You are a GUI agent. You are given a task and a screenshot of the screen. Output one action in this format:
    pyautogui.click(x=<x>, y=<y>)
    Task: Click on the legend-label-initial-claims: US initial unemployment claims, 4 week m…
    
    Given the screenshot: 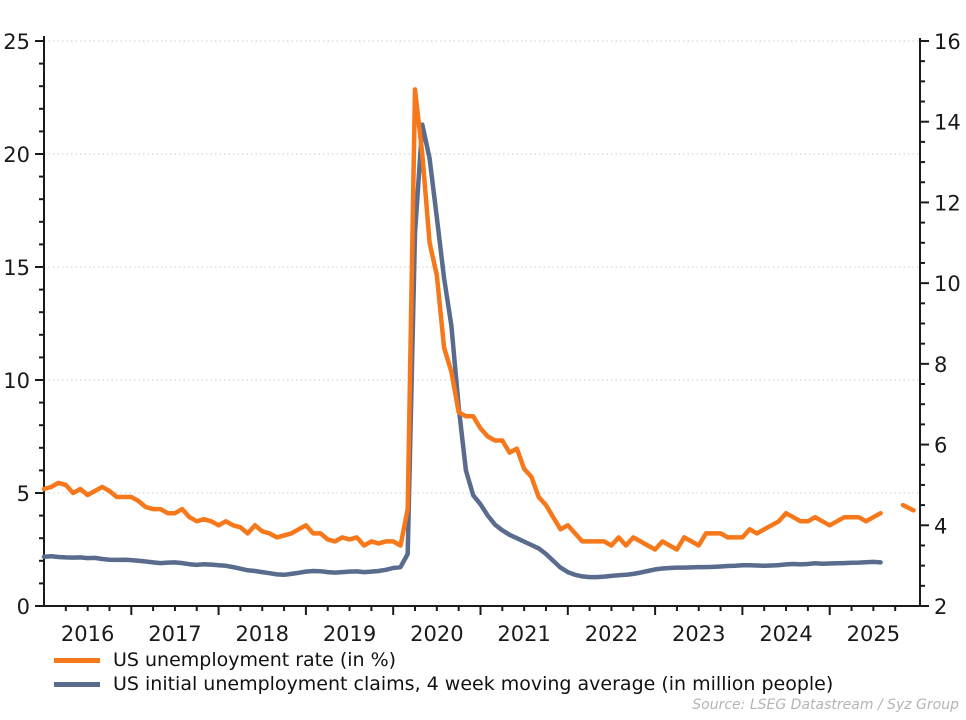 What is the action you would take?
    pyautogui.click(x=473, y=684)
    